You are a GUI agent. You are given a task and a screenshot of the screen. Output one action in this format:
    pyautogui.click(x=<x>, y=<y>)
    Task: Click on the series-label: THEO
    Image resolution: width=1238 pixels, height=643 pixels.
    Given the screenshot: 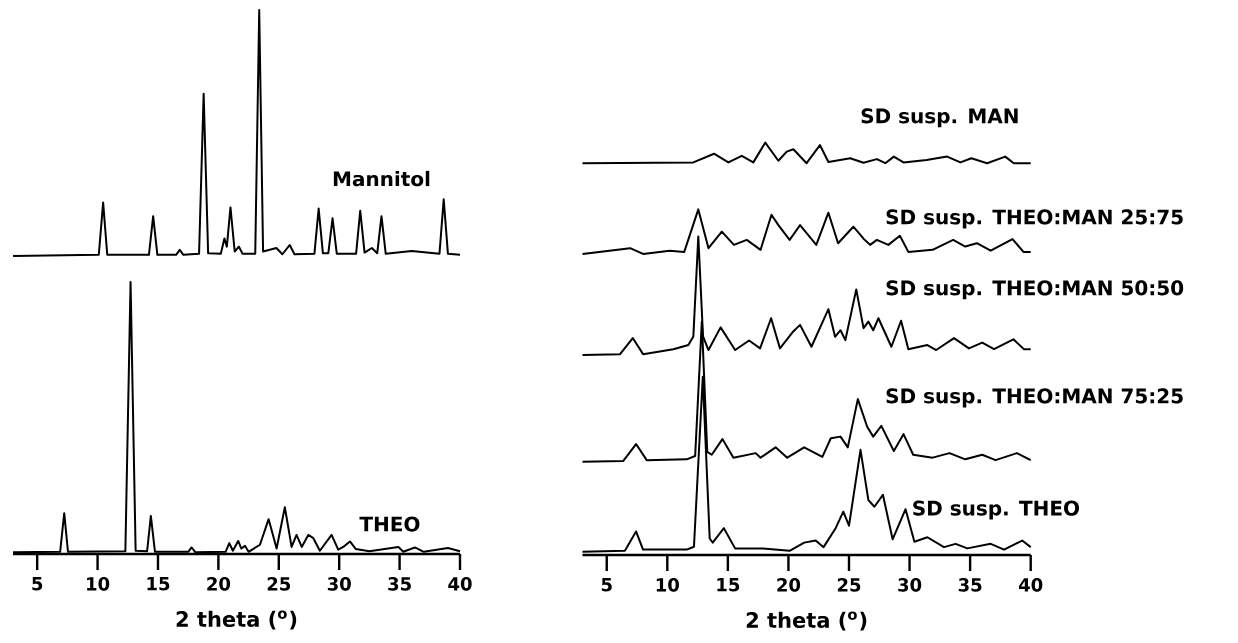 What is the action you would take?
    pyautogui.click(x=389, y=524)
    